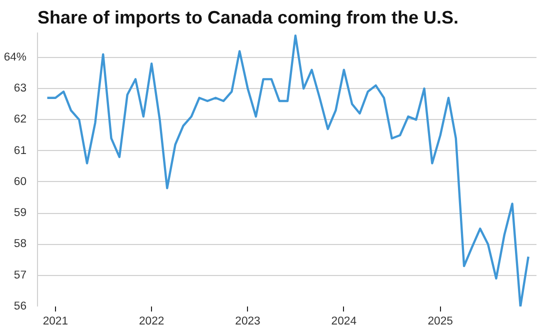 The image size is (550, 327). What do you see at coordinates (344, 321) in the screenshot?
I see `x-tick-label: 2024` at bounding box center [344, 321].